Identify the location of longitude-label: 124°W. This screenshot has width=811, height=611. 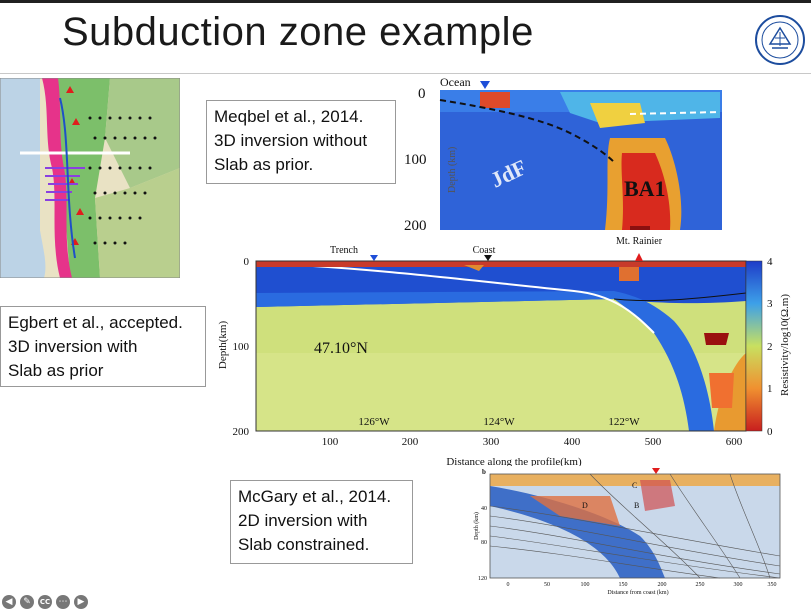
(499, 422).